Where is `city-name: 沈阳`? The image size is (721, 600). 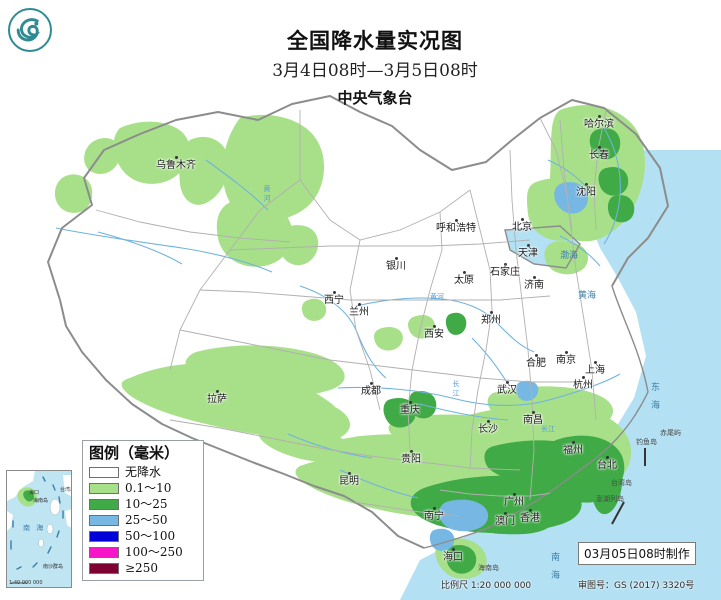 city-name: 沈阳 is located at coordinates (586, 192).